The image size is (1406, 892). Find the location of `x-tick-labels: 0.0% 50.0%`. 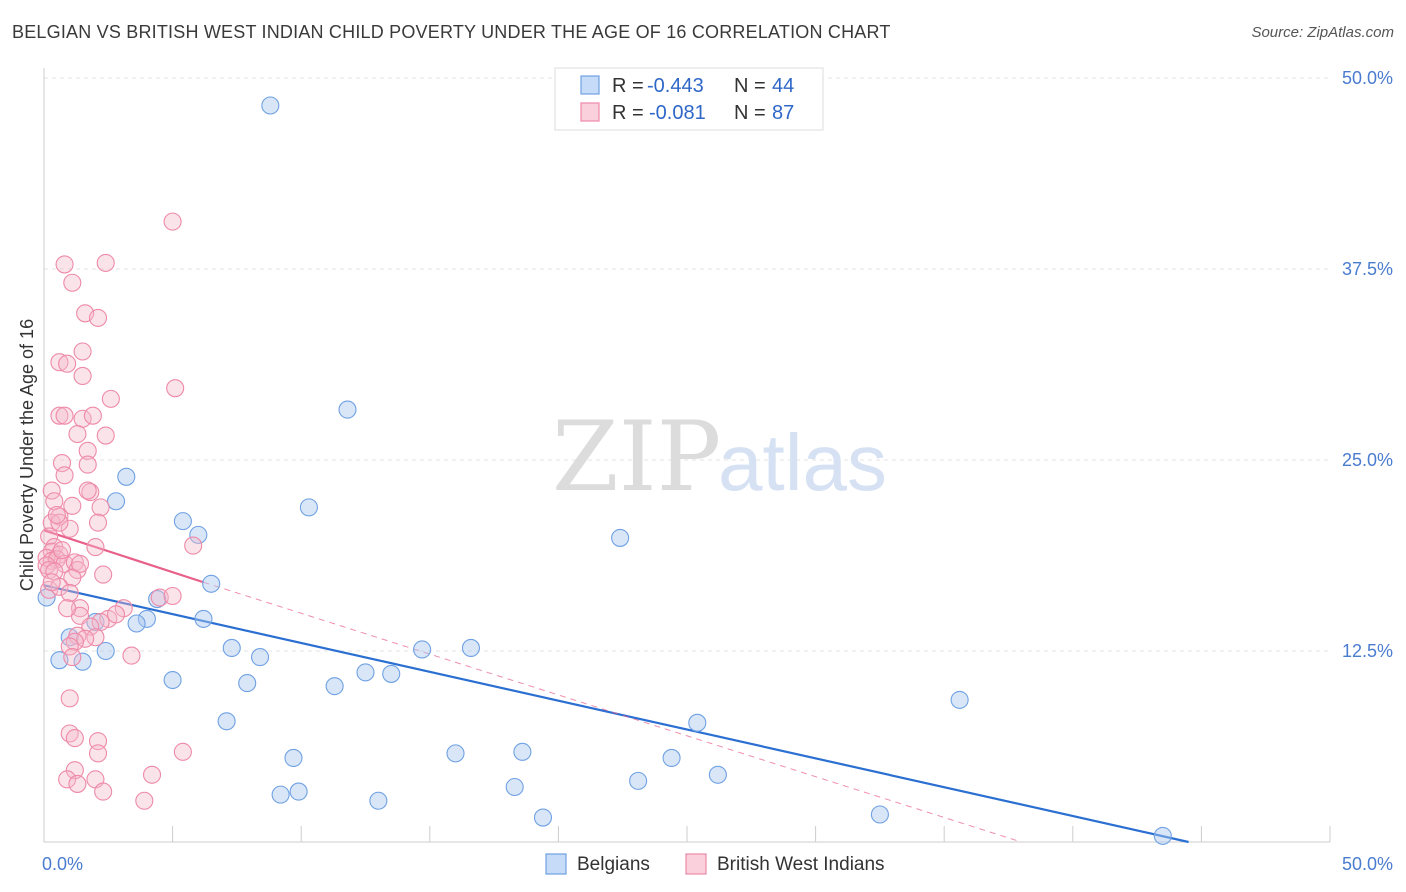

x-tick-labels: 0.0% 50.0% is located at coordinates (717, 864).